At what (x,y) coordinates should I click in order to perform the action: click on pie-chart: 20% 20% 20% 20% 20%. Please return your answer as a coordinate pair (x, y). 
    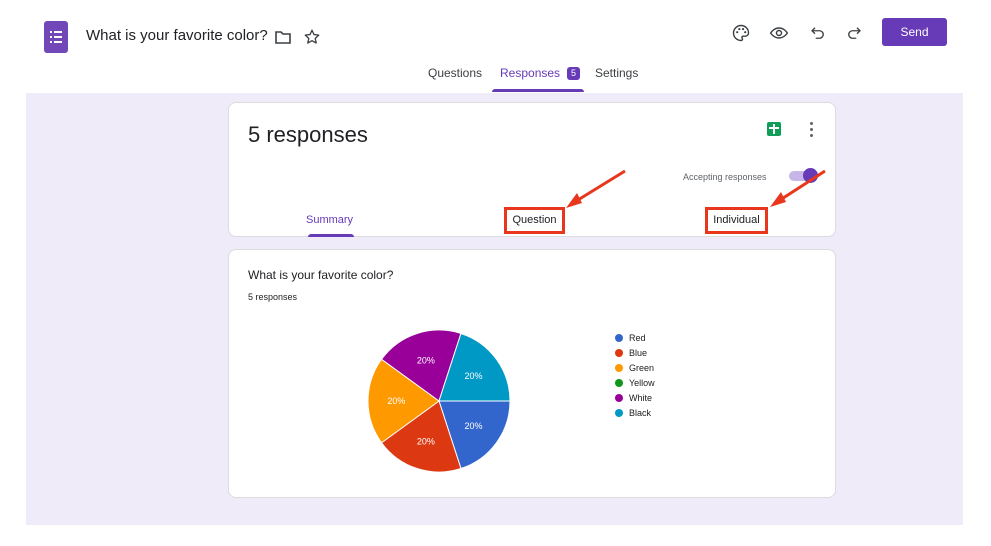
    Looking at the image, I should click on (439, 401).